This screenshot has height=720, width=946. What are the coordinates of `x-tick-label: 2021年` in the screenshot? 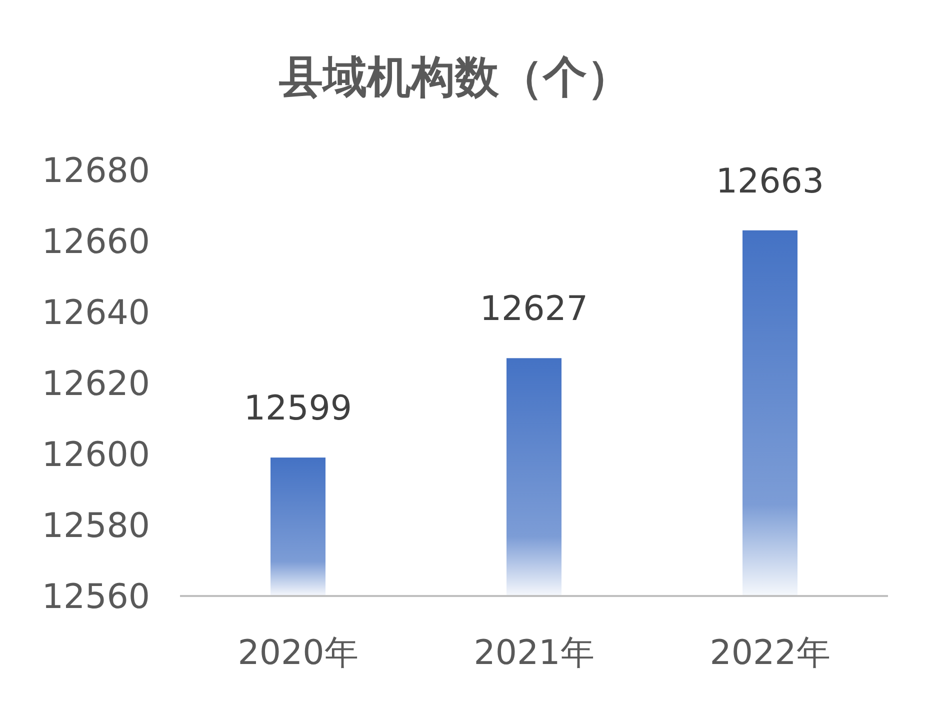 It's located at (534, 653).